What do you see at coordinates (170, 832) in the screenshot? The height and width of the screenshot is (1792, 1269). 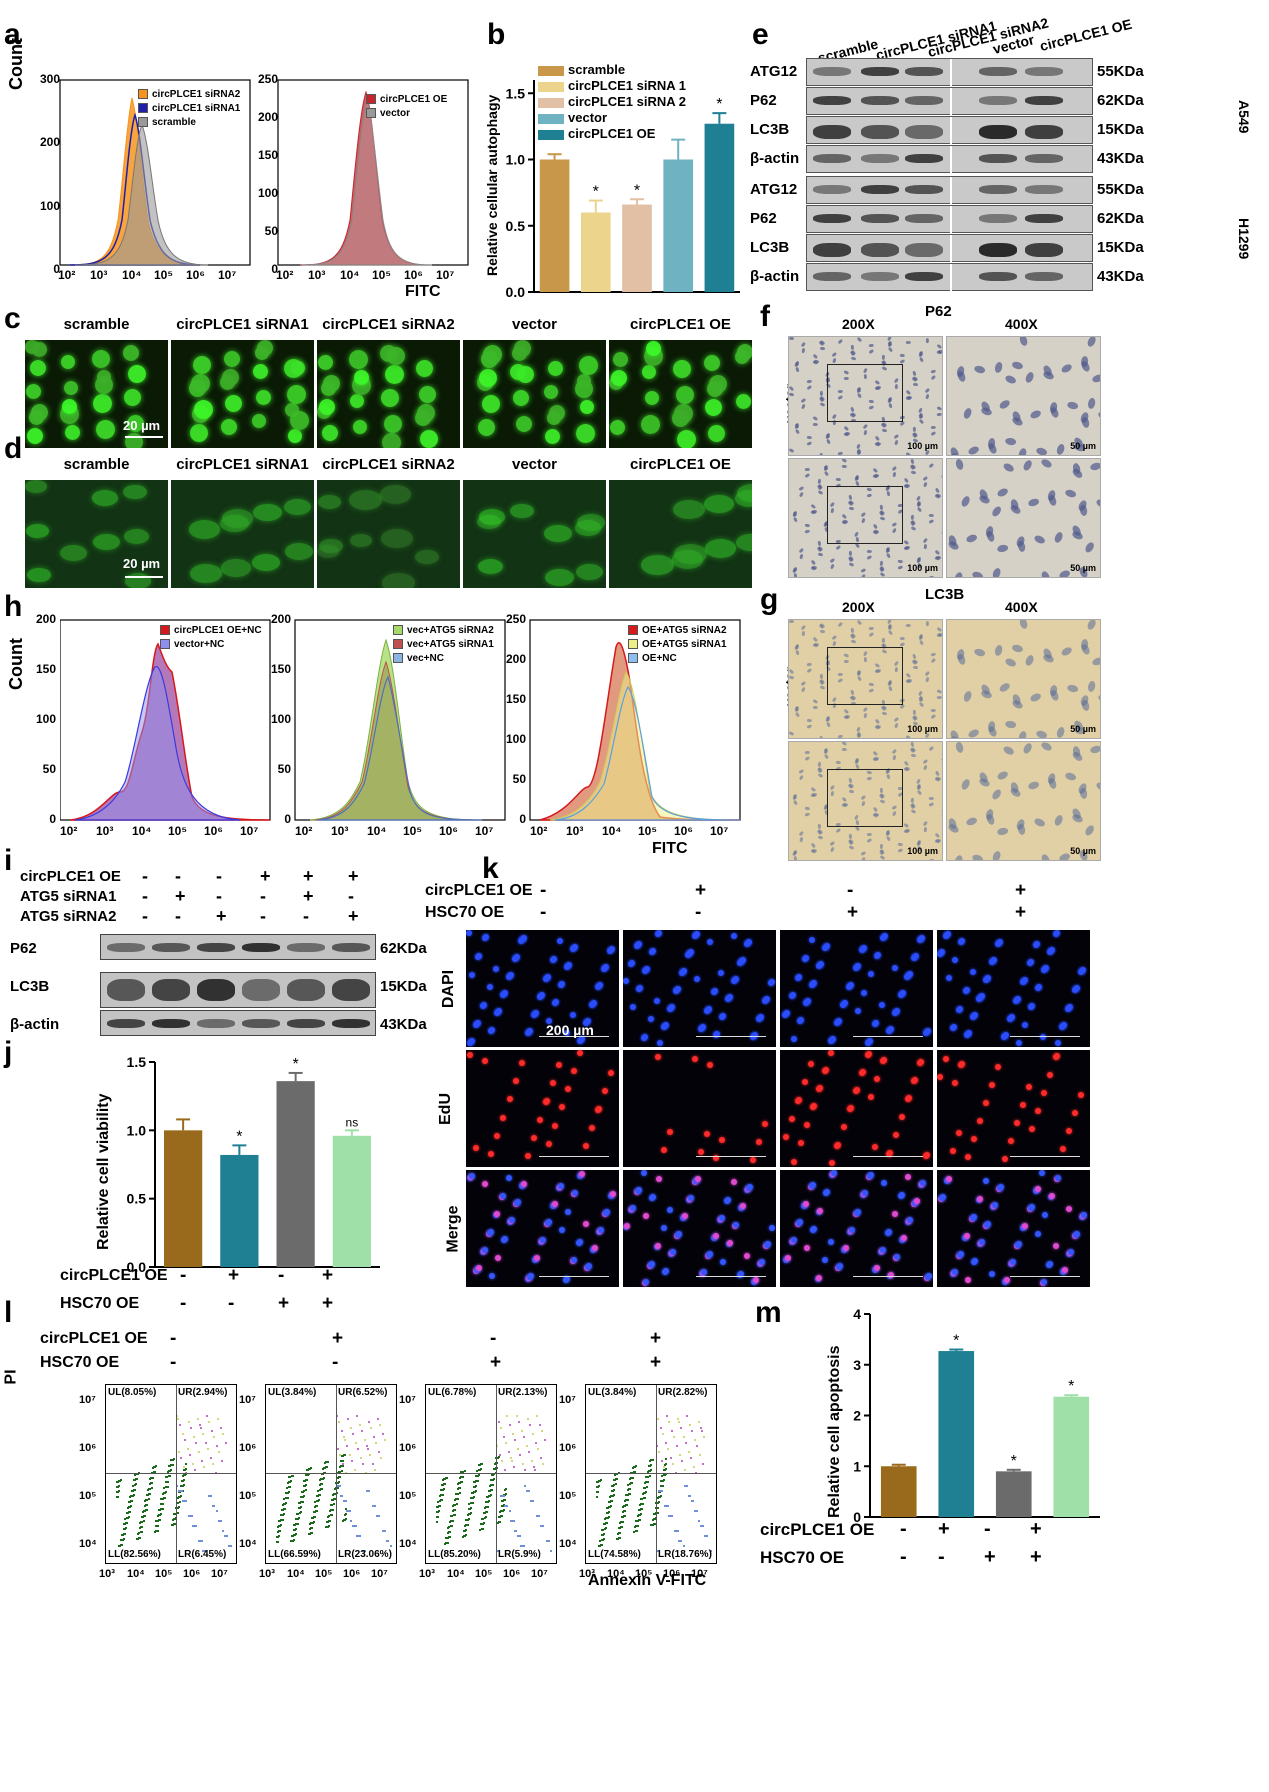 I see `panel-h-1-xaxis: 10² 10³ 10⁴ 10⁵ 10⁶ 10⁷` at bounding box center [170, 832].